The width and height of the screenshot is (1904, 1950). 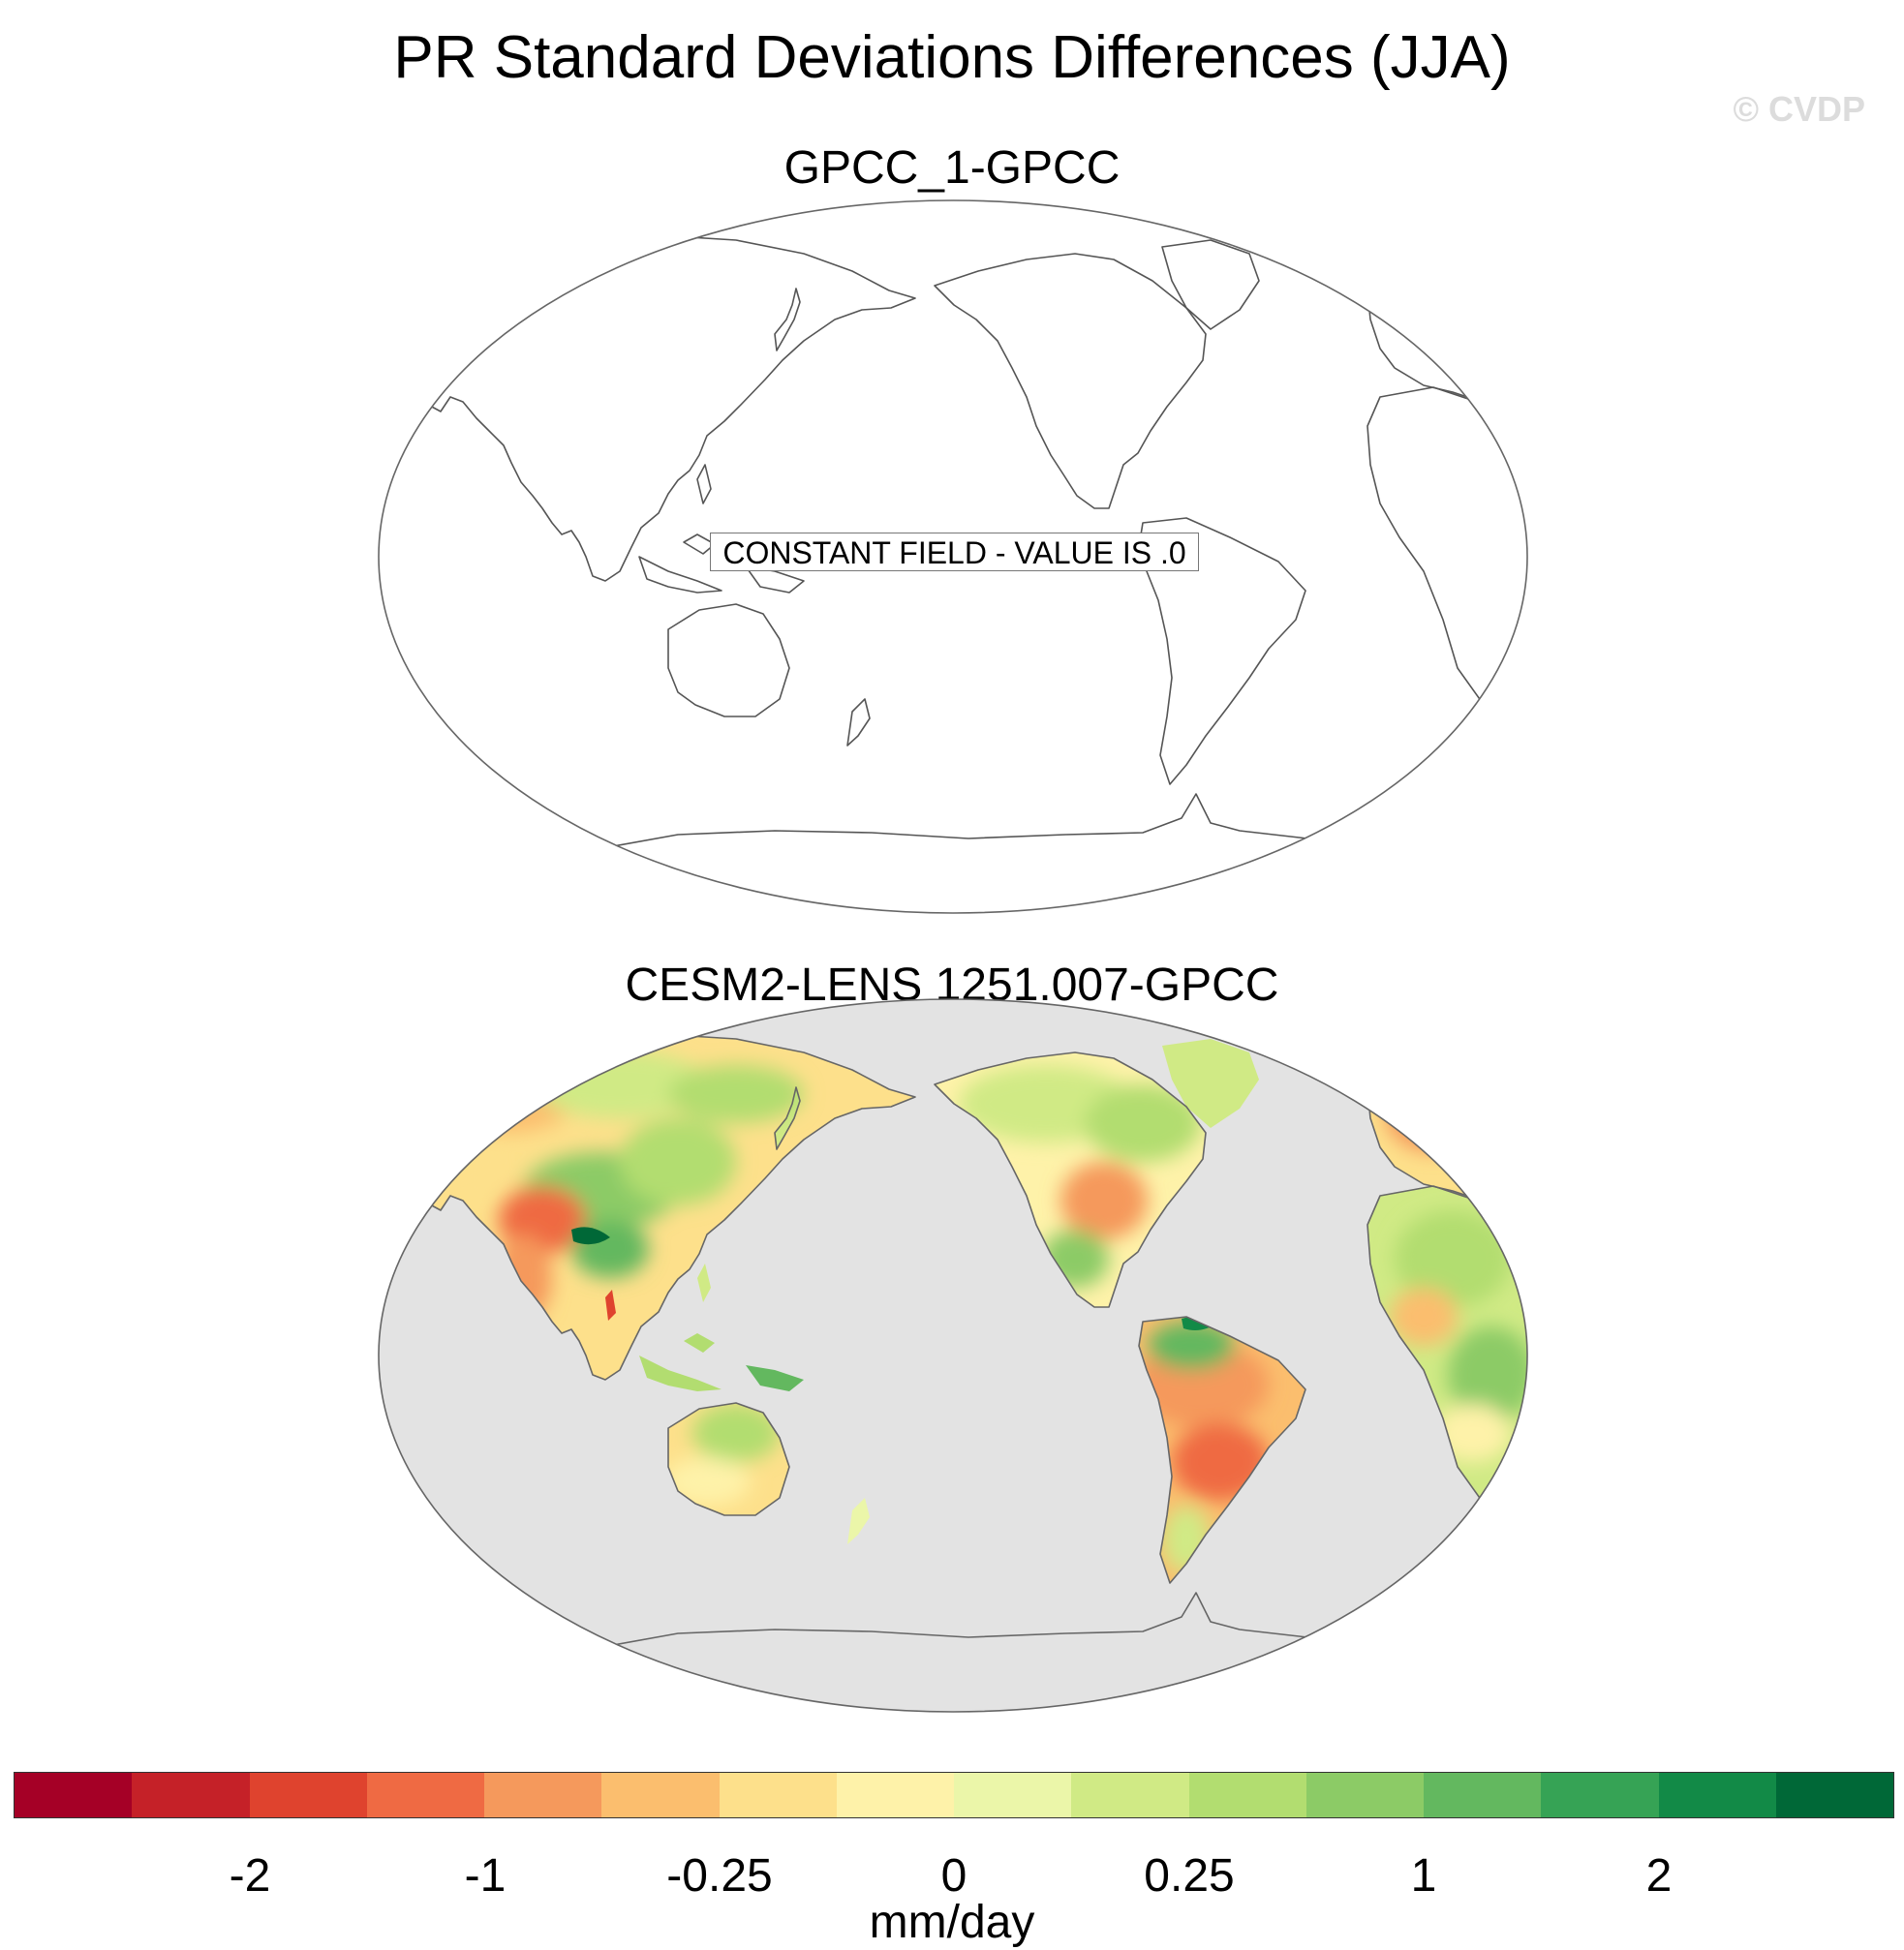 I want to click on panel-1-title: GPCC_1-GPCC, so click(x=952, y=168).